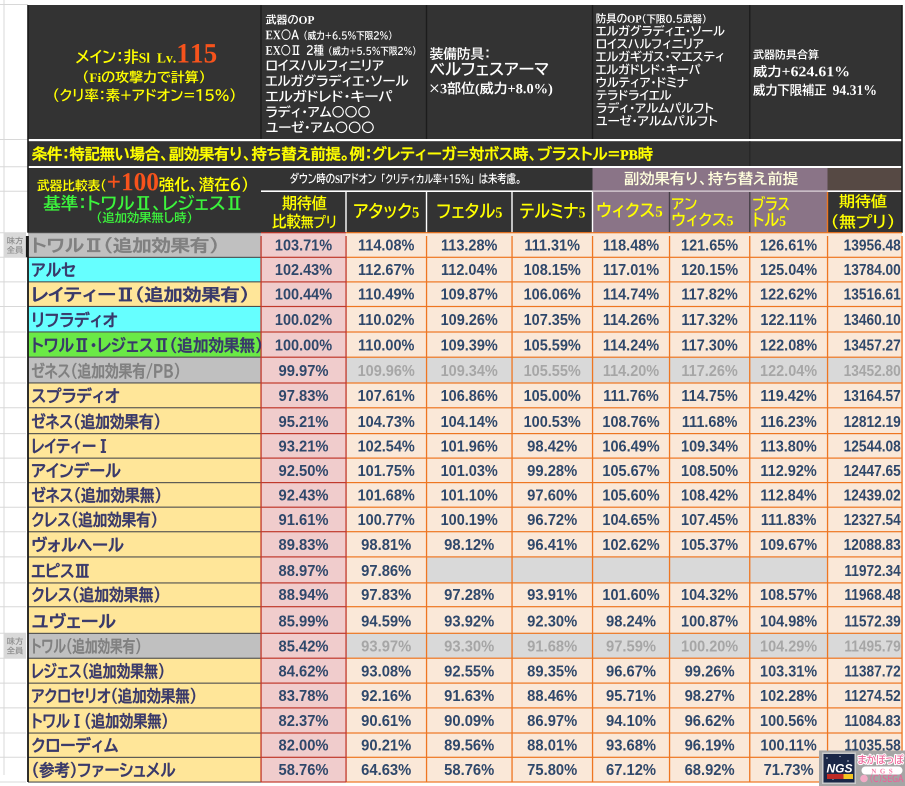  I want to click on svg-text: 97.60%, so click(552, 495).